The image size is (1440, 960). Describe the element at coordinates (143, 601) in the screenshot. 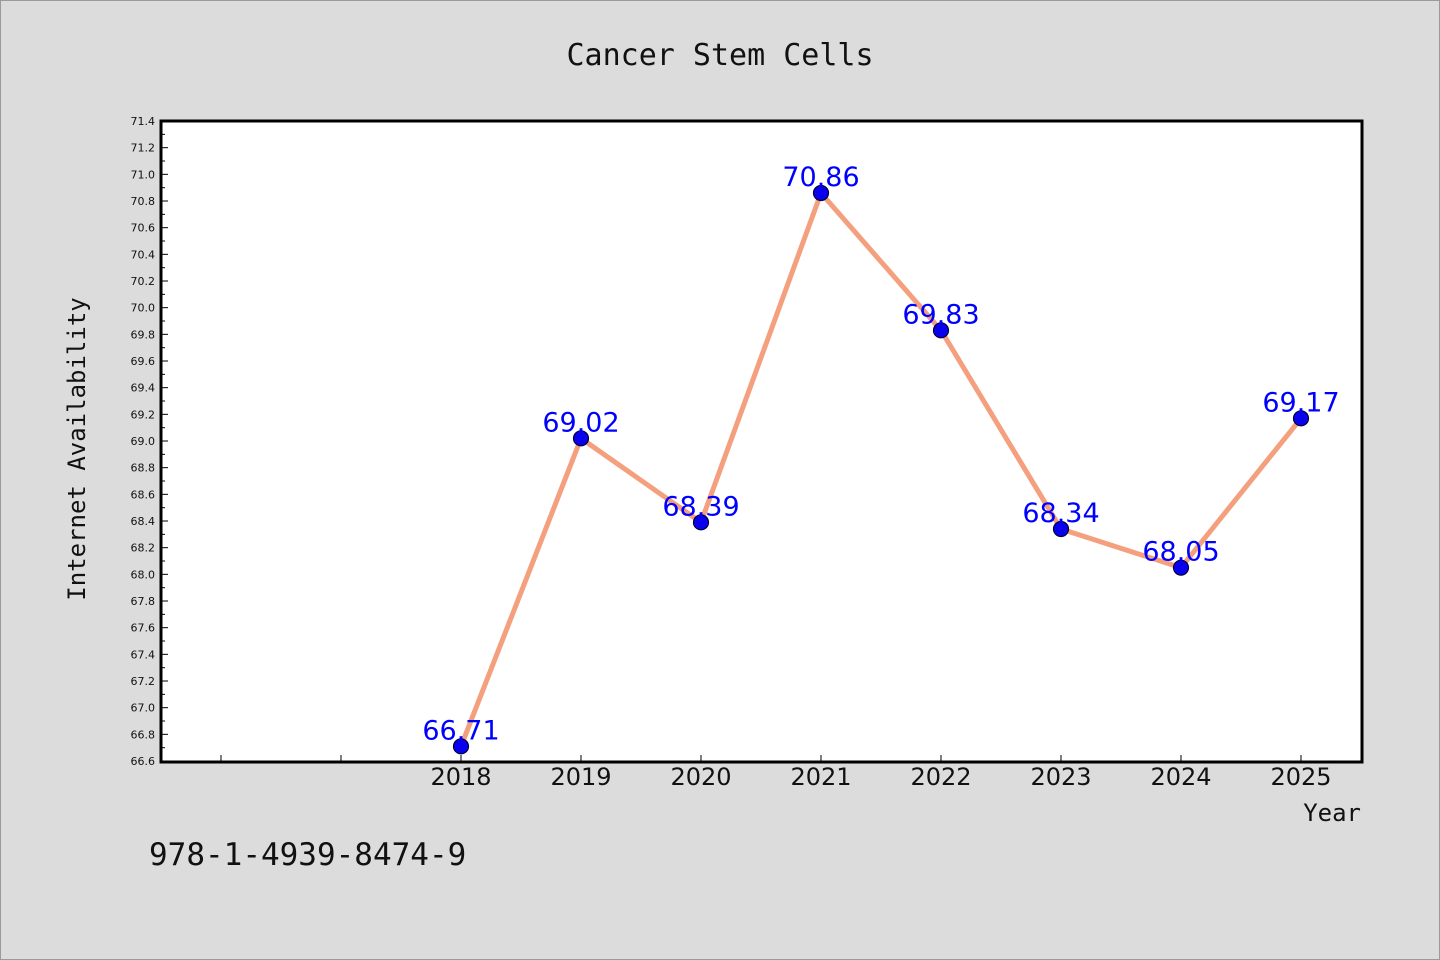

I see `y-tick-label: 67.8` at that location.